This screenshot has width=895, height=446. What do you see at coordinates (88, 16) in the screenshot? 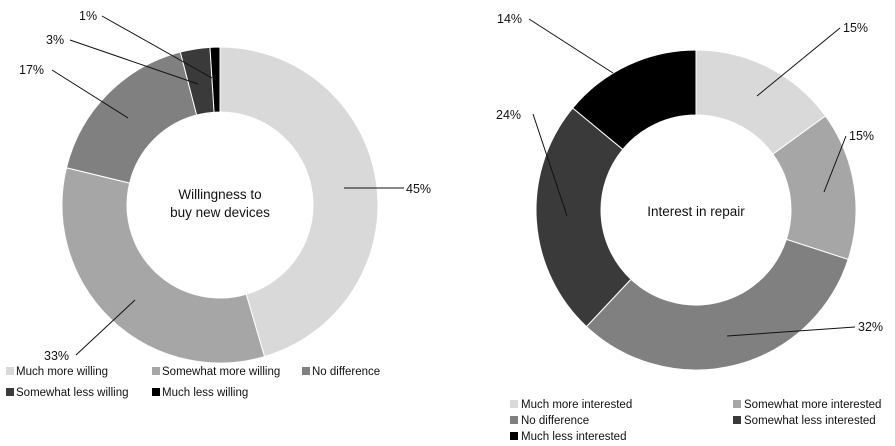
I see `label-much-less-willing: 1%` at bounding box center [88, 16].